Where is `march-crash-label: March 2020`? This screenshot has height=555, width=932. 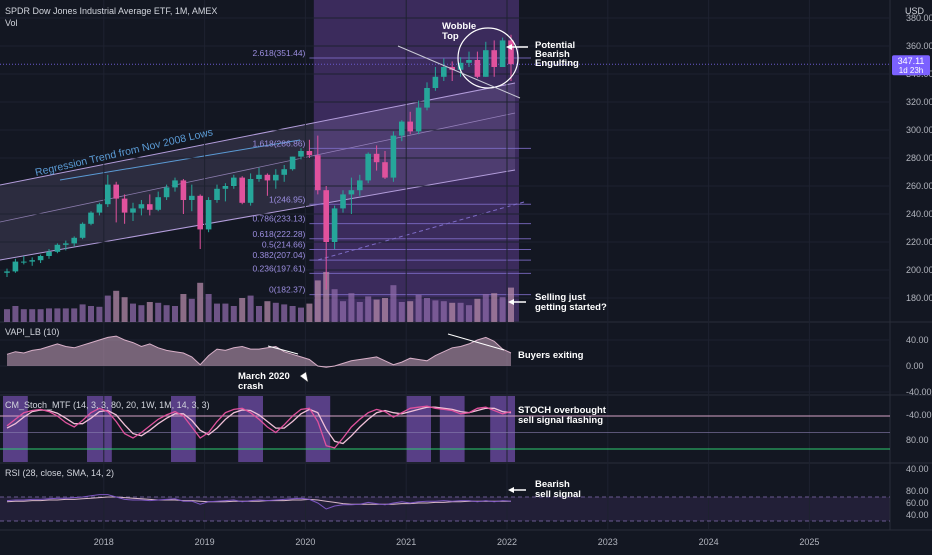
march-crash-label: March 2020 is located at coordinates (264, 376).